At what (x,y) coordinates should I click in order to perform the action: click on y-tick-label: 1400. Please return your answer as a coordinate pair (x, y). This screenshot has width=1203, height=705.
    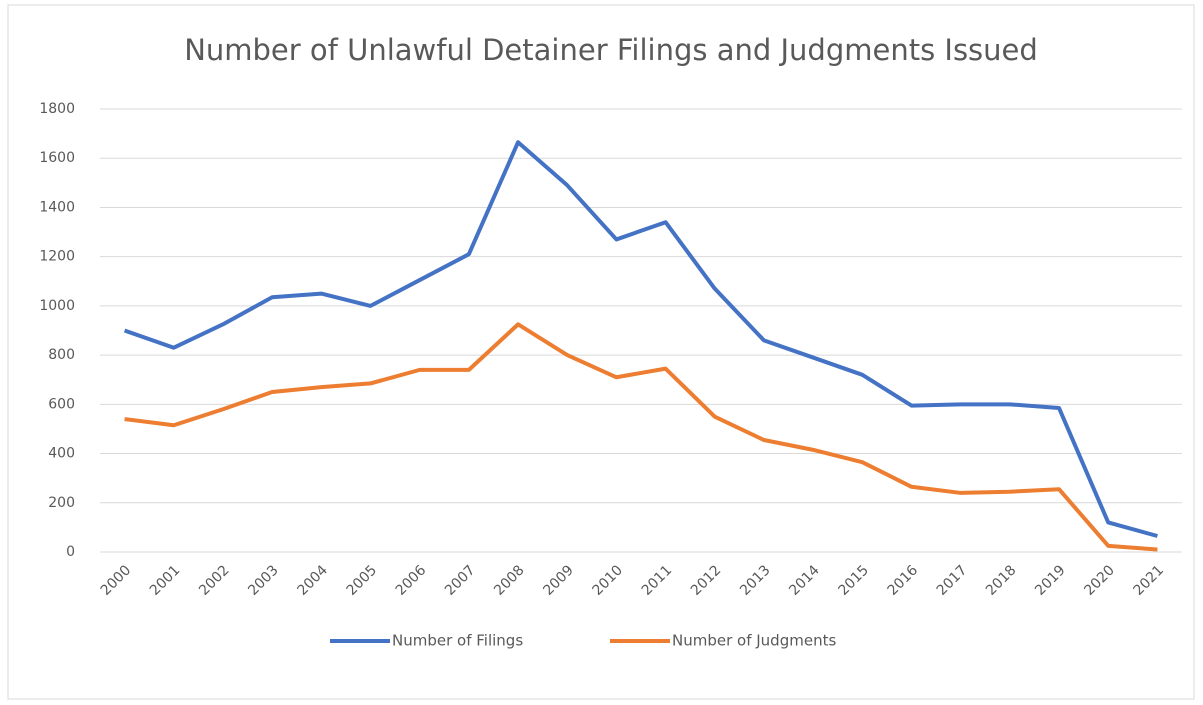
    Looking at the image, I should click on (57, 207).